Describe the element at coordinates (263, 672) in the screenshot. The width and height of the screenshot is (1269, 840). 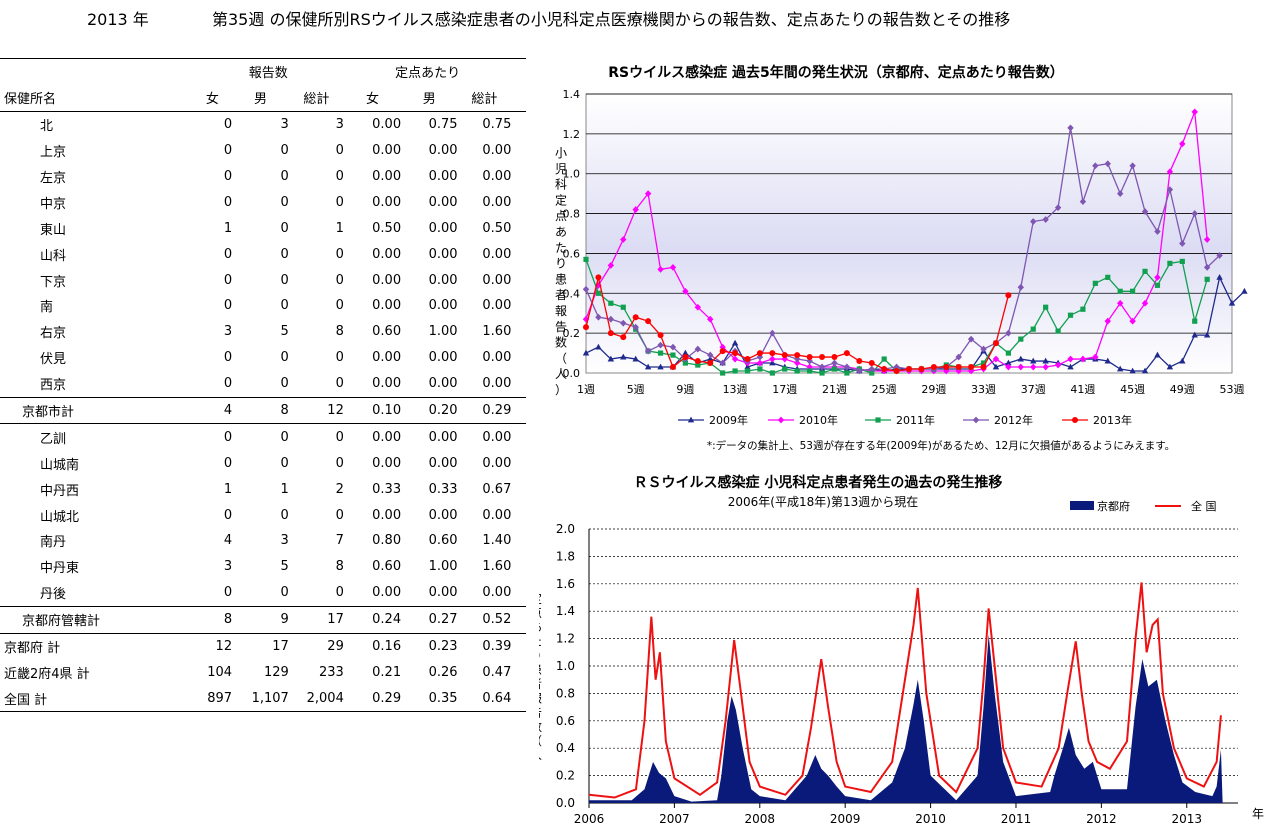
I see `table-row: 近畿2府4県 計 104 129 233 0.21 0.26 0.47` at that location.